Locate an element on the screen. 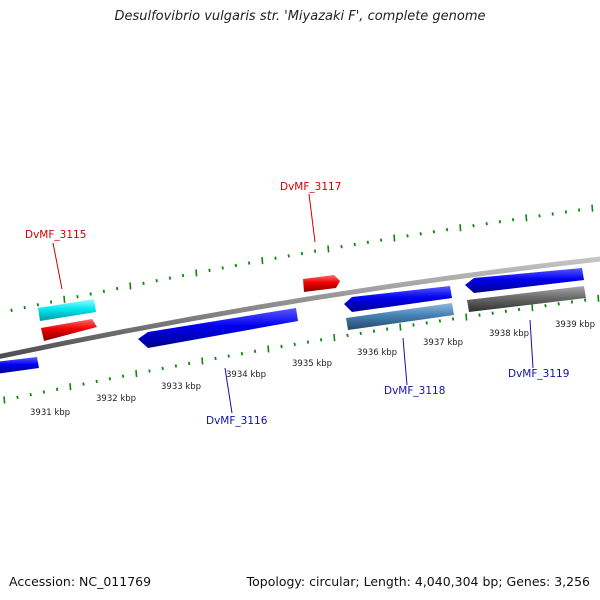 The width and height of the screenshot is (600, 600). gene-label-dvmf3118: DvMF_3118 is located at coordinates (414, 391).